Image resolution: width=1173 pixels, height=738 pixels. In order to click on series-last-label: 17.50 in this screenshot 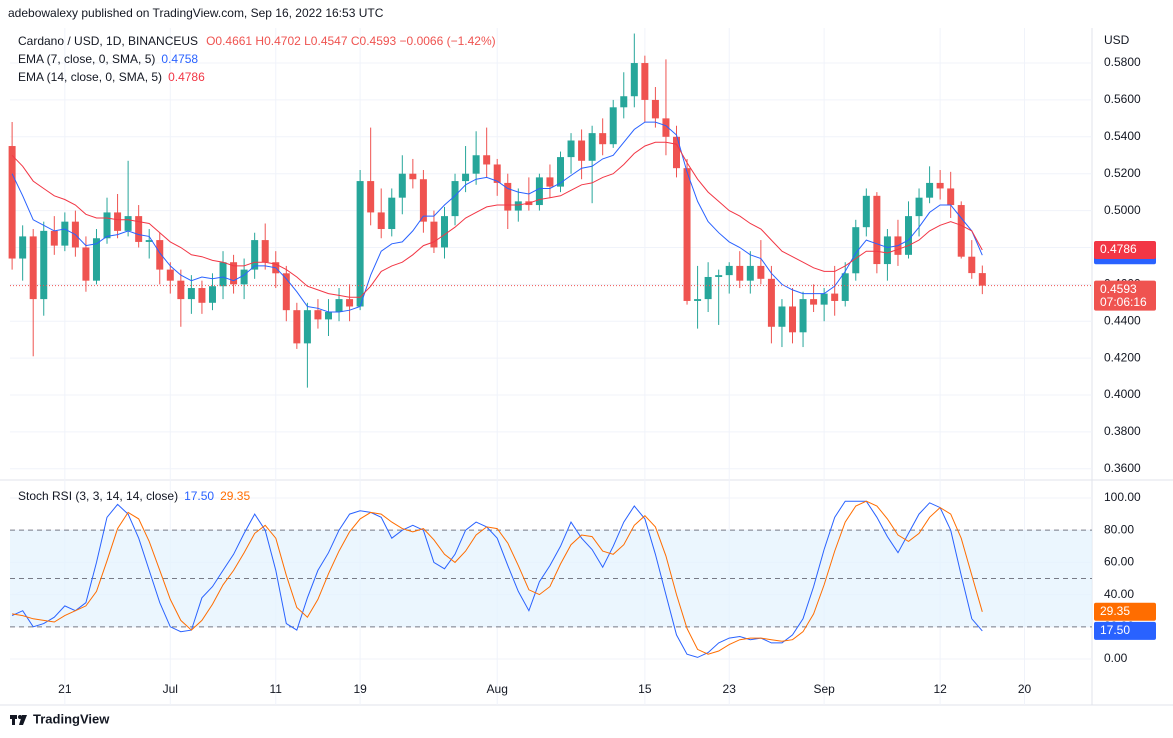, I will do `click(1115, 630)`.